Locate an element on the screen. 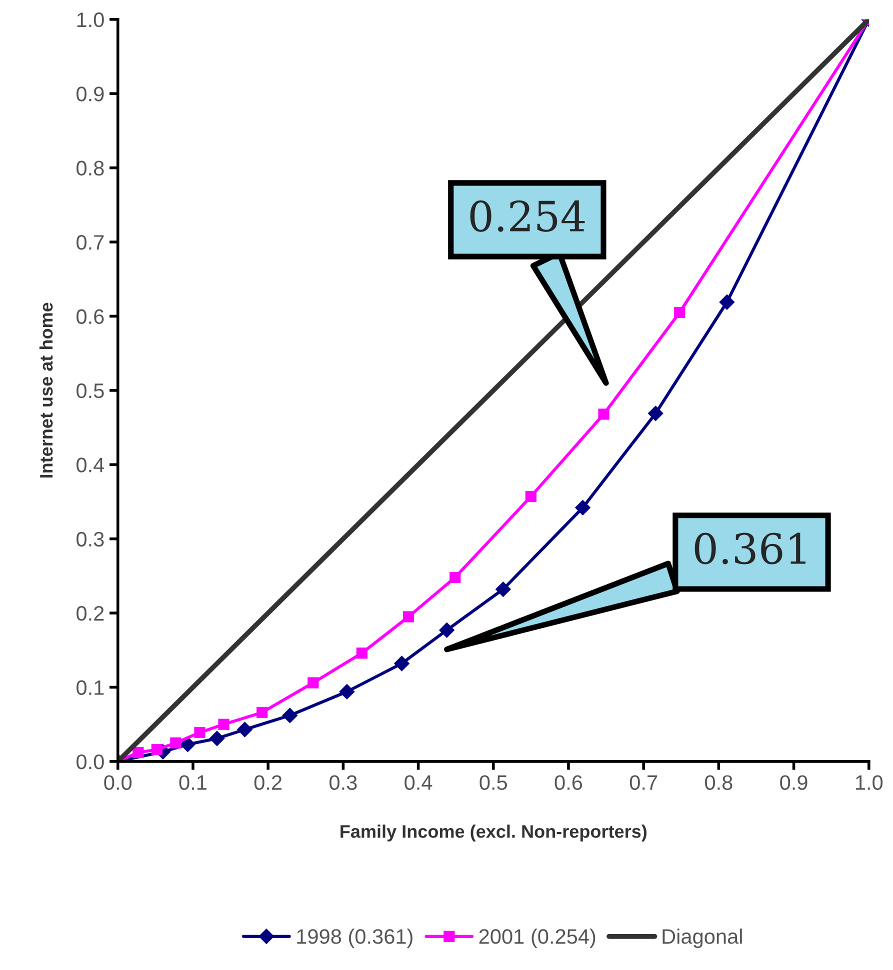 The image size is (893, 970). y-tick-label: 0.9 is located at coordinates (90, 94).